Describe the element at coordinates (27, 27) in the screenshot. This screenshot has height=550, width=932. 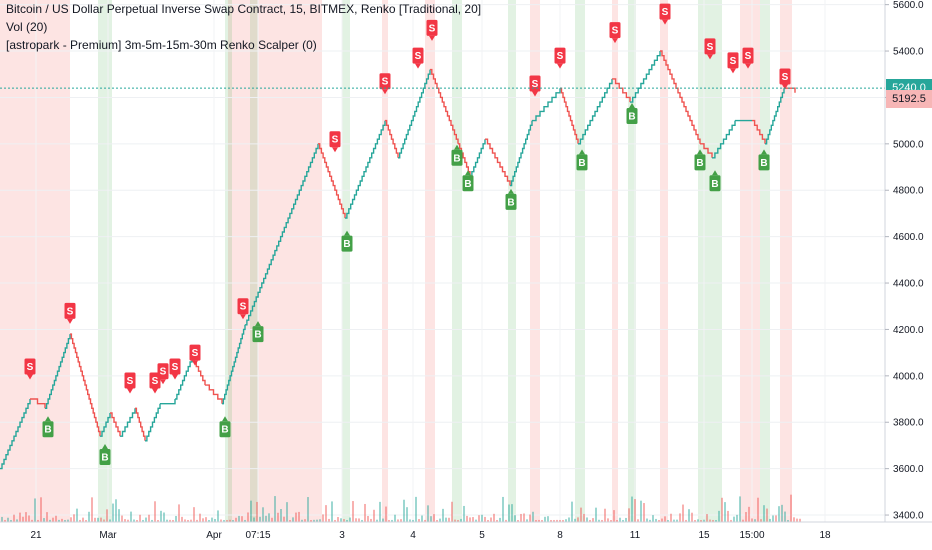
I see `volume-legend: Vol (20)` at that location.